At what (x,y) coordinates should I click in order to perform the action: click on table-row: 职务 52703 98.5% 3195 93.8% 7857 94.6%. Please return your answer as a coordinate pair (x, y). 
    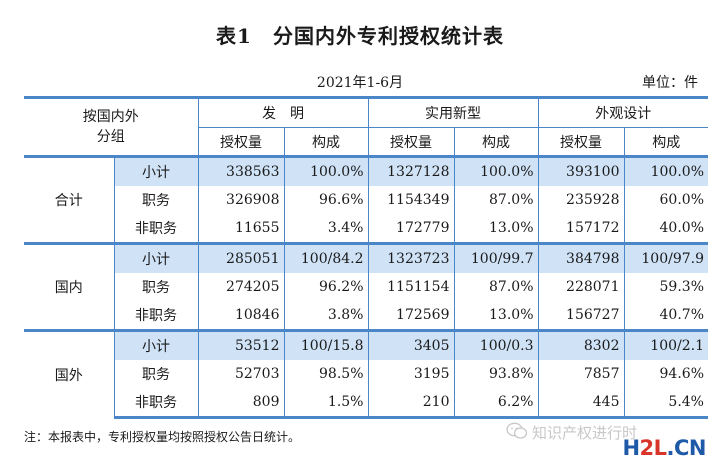
    Looking at the image, I should click on (366, 374).